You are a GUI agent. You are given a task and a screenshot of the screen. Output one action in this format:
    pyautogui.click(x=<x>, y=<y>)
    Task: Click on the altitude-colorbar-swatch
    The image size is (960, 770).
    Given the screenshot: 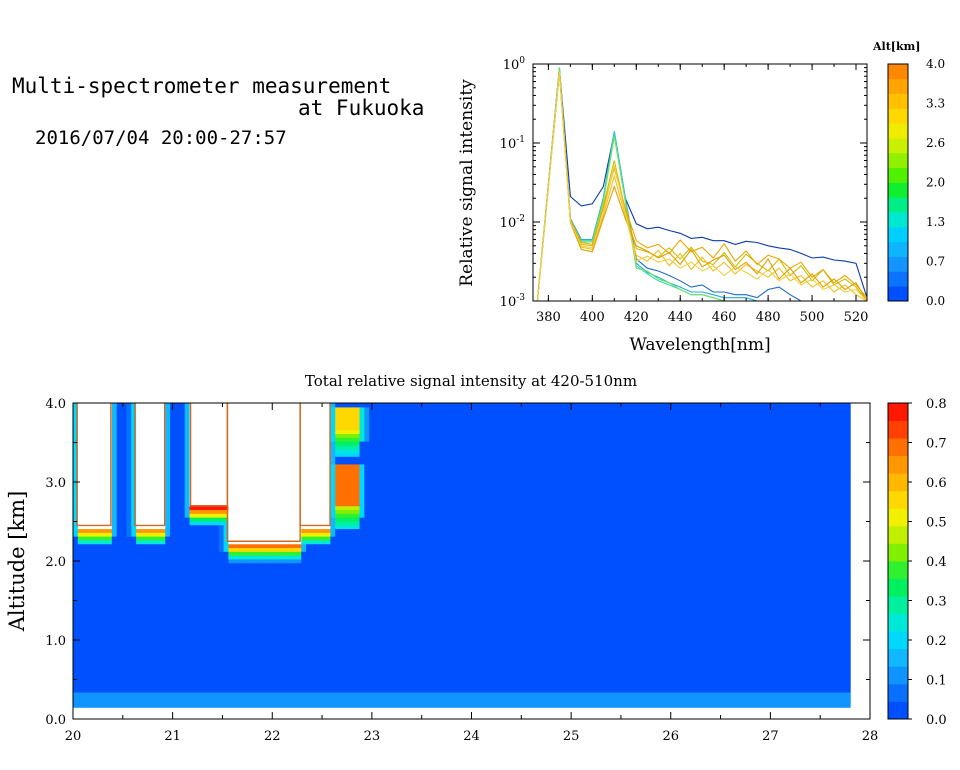 What is the action you would take?
    pyautogui.click(x=898, y=146)
    